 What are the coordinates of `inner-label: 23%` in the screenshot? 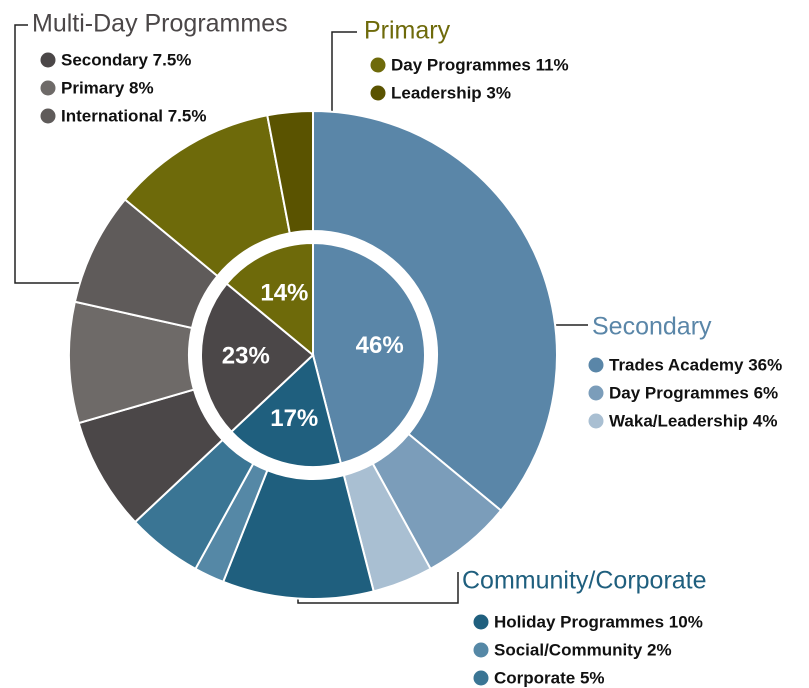 It's located at (246, 355).